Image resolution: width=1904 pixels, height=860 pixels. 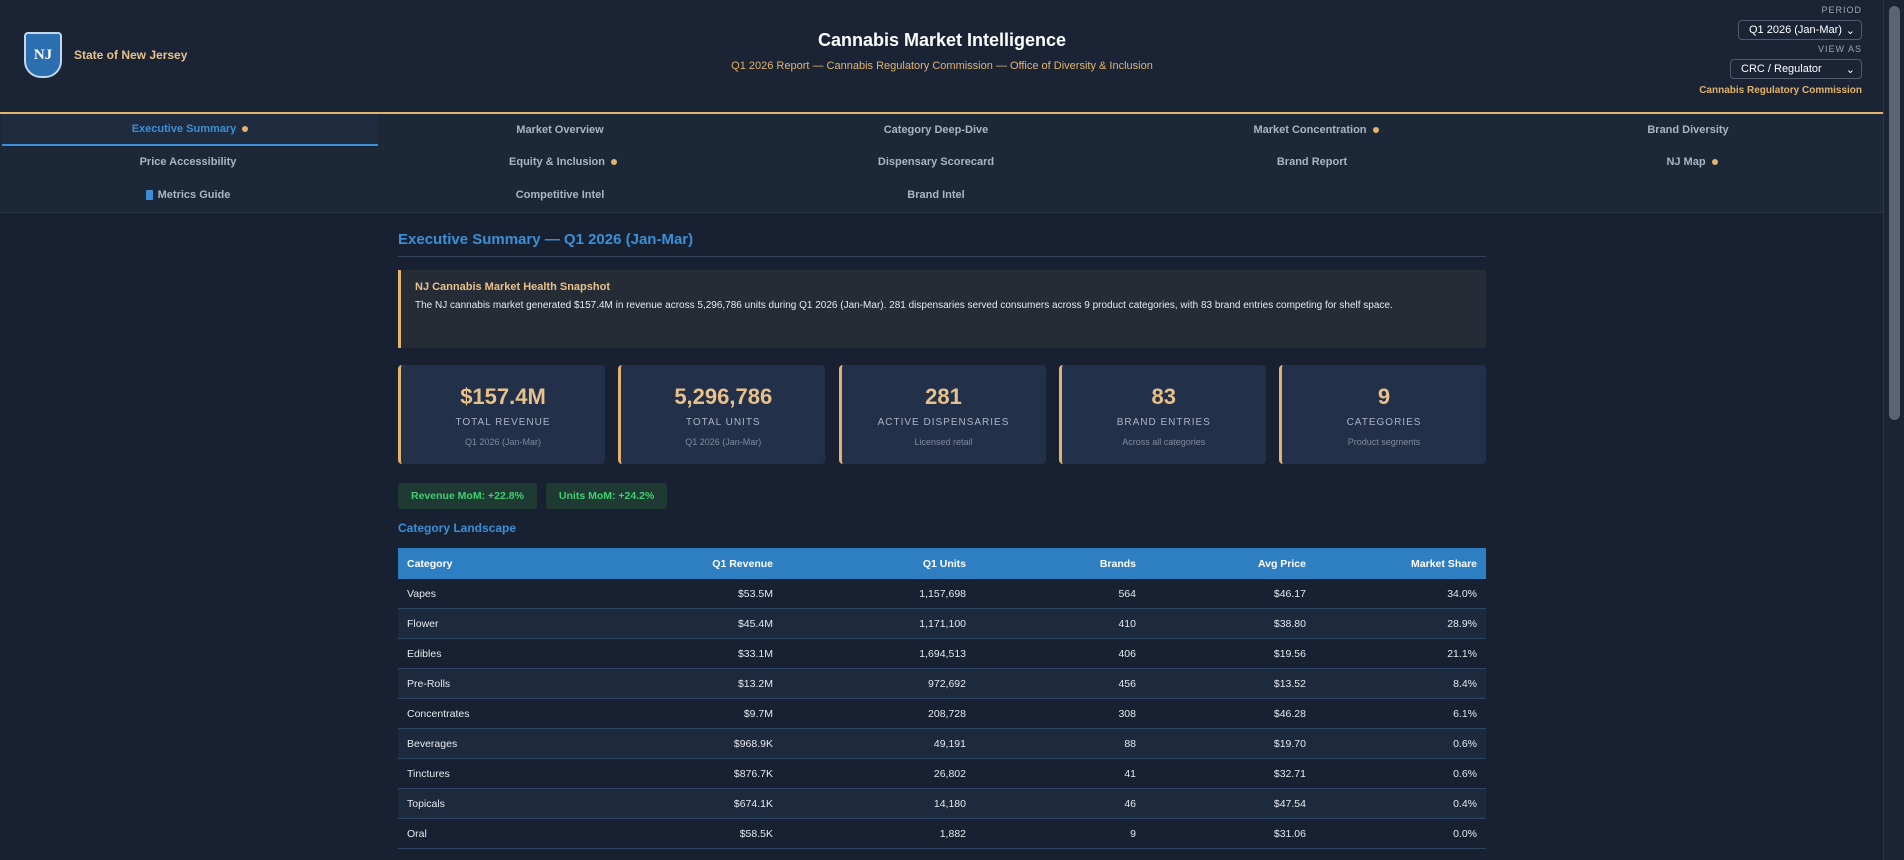 What do you see at coordinates (878, 713) in the screenshot?
I see `cell-units: 208,728` at bounding box center [878, 713].